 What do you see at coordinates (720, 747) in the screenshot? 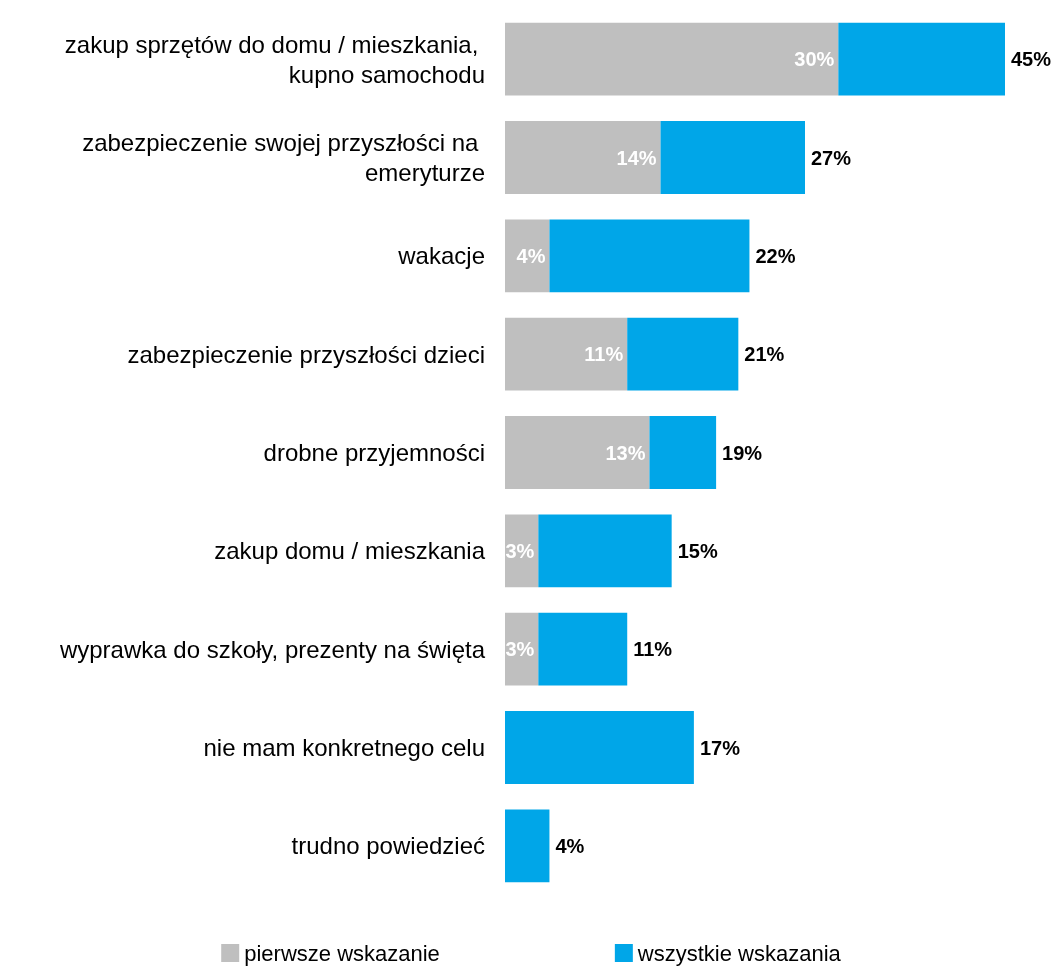
I see `total-label: 17%` at bounding box center [720, 747].